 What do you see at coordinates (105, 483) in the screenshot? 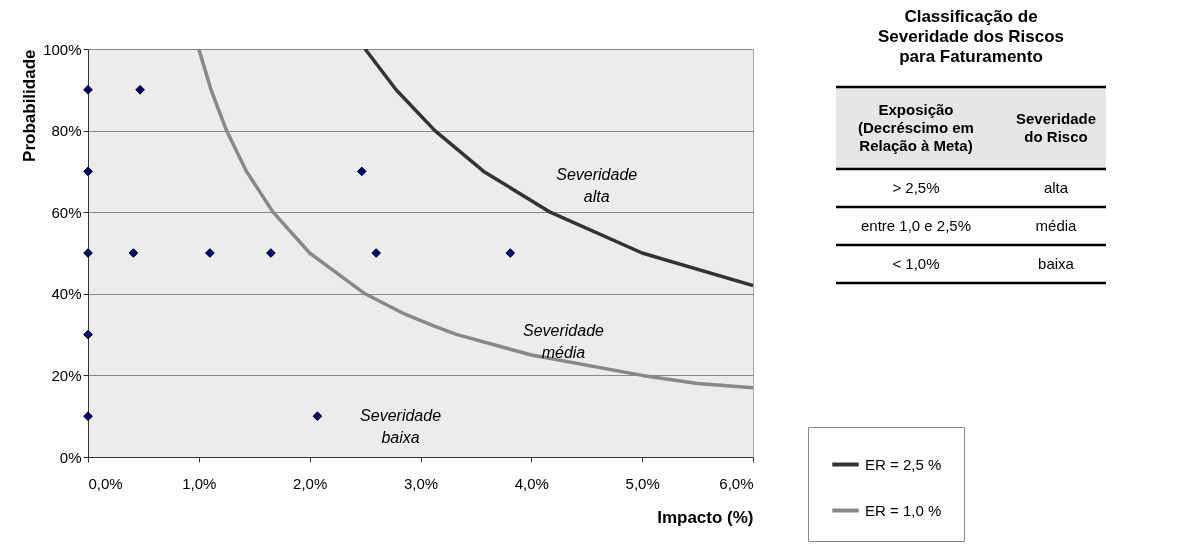
I see `x-tick-label: 0,0%` at bounding box center [105, 483].